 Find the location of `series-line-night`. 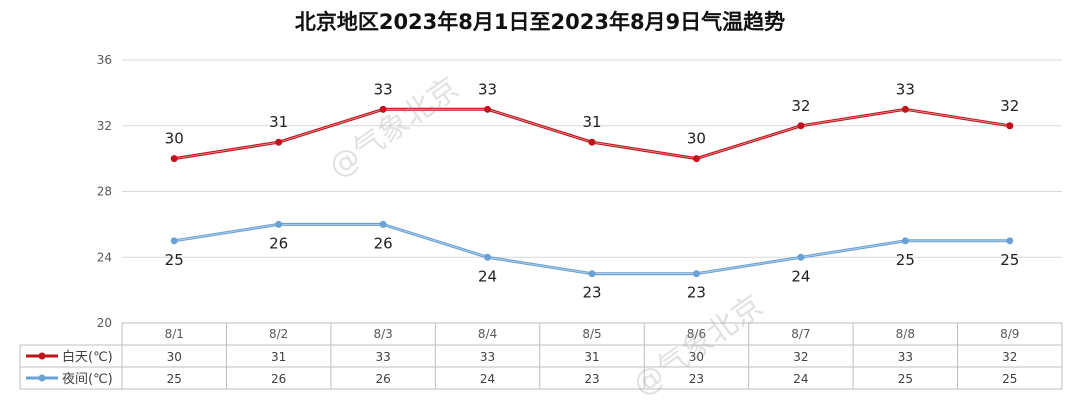

series-line-night is located at coordinates (591, 249).